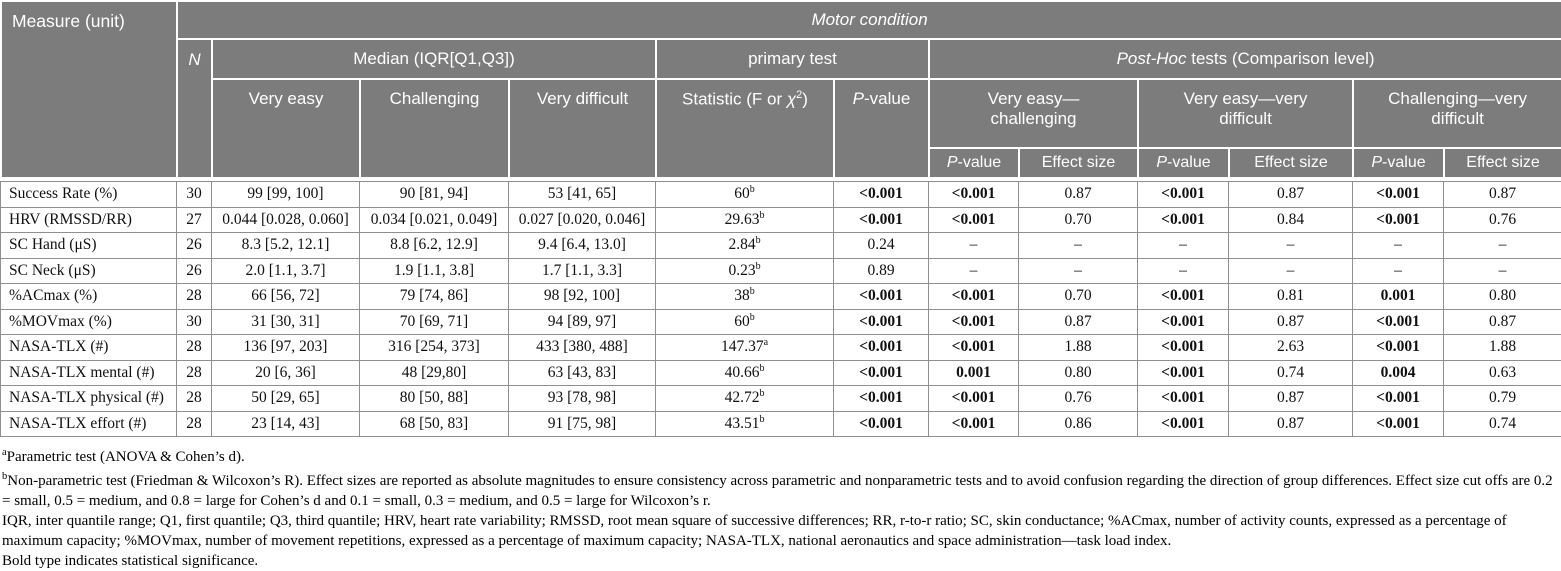 The width and height of the screenshot is (1561, 571). Describe the element at coordinates (869, 20) in the screenshot. I see `column-header-motor-condition: Motor condition` at that location.